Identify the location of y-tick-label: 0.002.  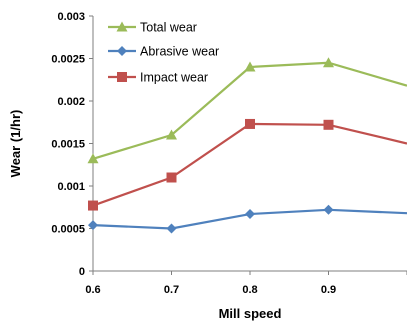
(71, 102).